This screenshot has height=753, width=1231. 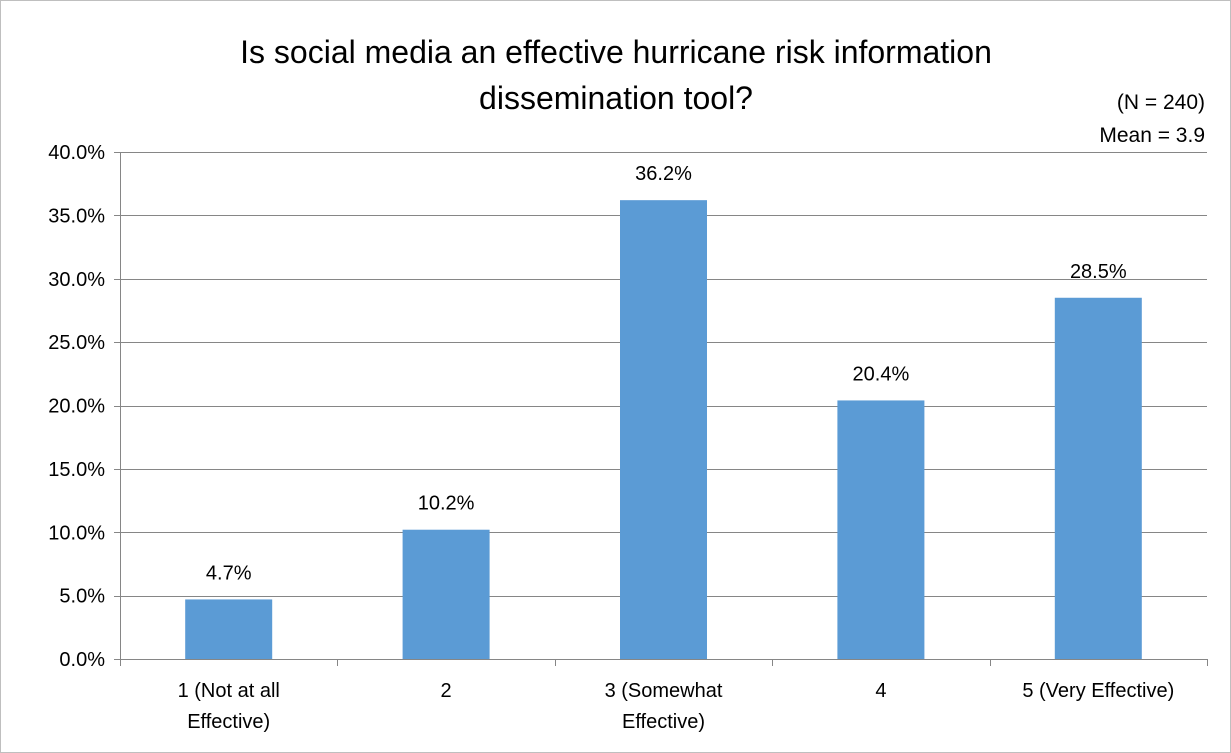 What do you see at coordinates (82, 597) in the screenshot?
I see `y-tick-label: 5.0%` at bounding box center [82, 597].